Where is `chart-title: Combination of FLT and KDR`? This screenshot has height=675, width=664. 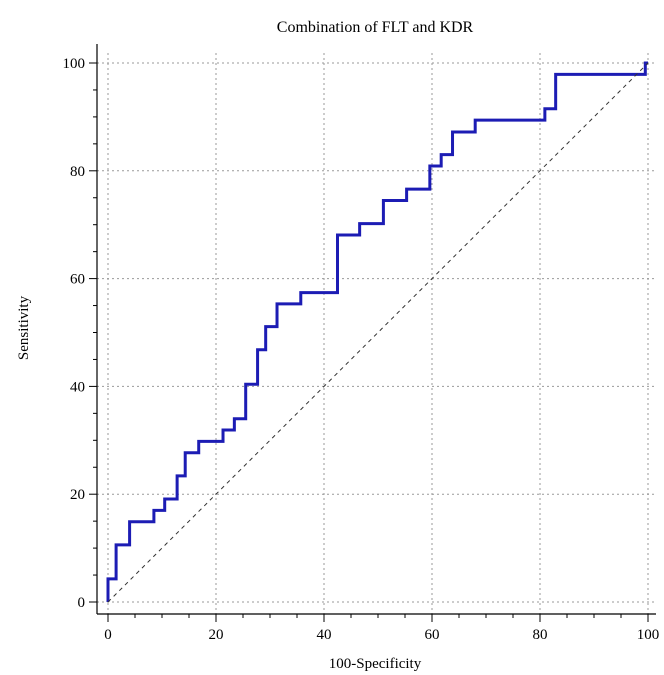
chart-title: Combination of FLT and KDR is located at coordinates (375, 27).